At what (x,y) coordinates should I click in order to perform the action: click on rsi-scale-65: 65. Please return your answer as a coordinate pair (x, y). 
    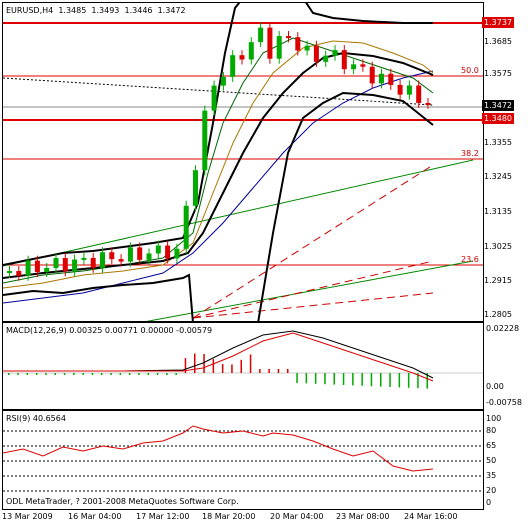
    Looking at the image, I should click on (491, 445).